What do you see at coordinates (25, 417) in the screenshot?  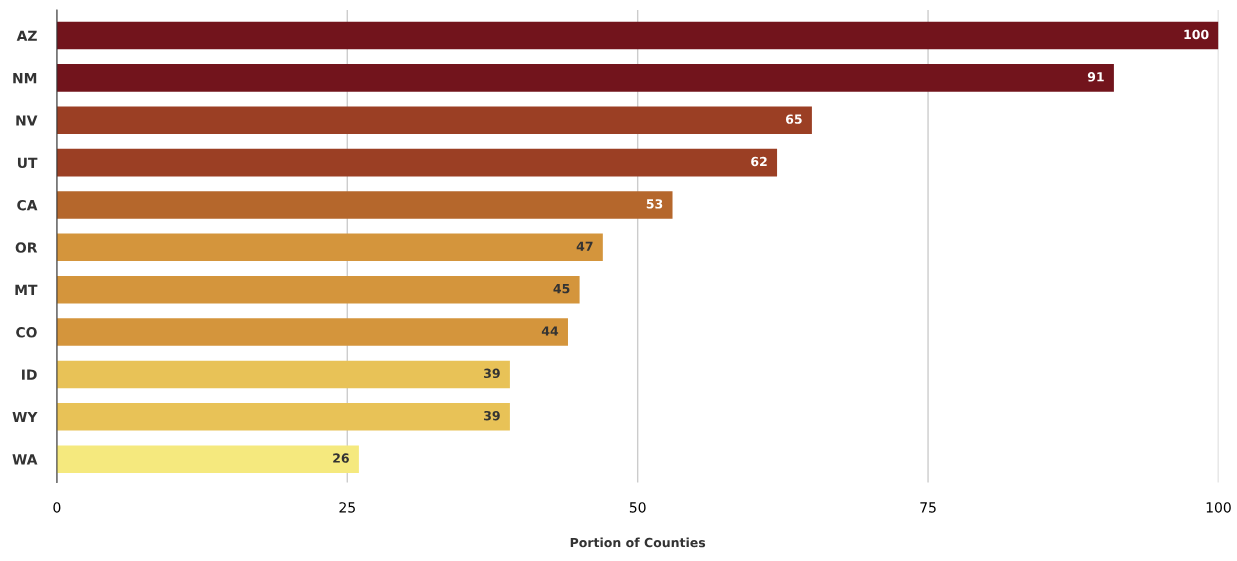 I see `y-tick-label: WY` at bounding box center [25, 417].